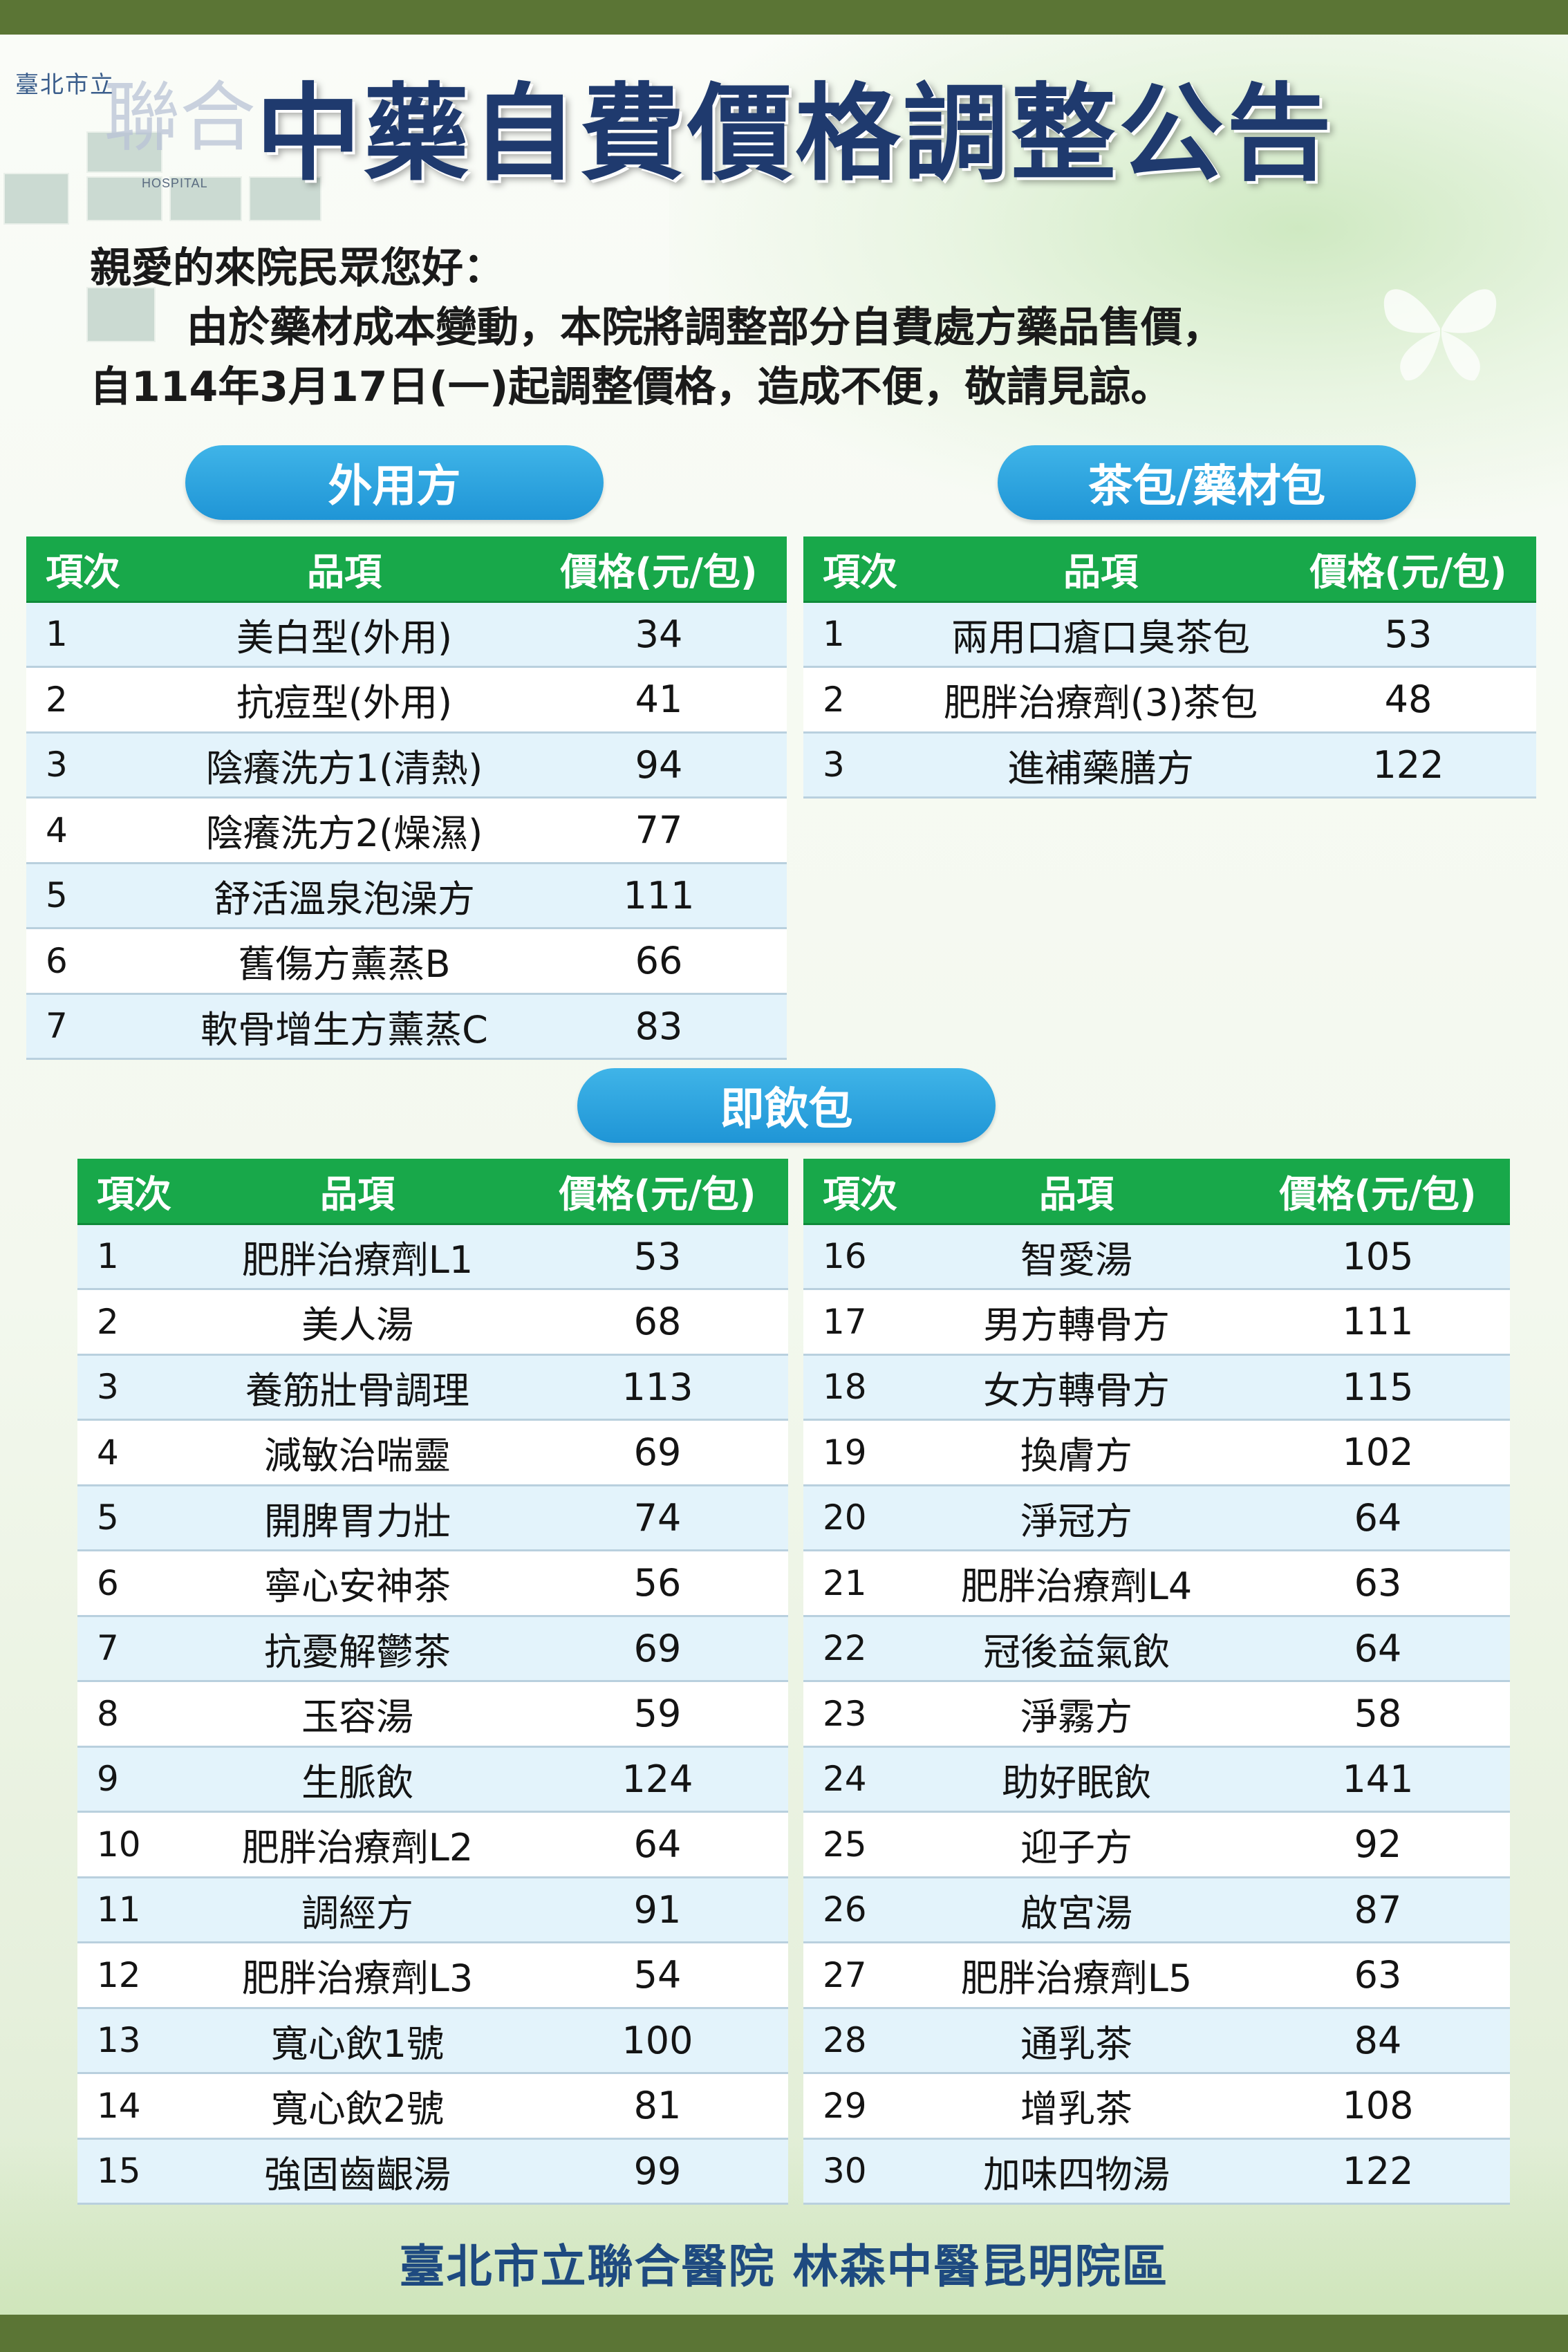  Describe the element at coordinates (855, 1583) in the screenshot. I see `row-number: 21` at that location.